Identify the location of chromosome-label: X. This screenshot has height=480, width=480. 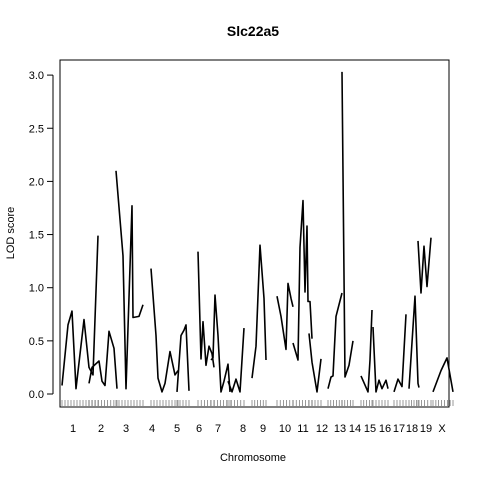
(442, 429).